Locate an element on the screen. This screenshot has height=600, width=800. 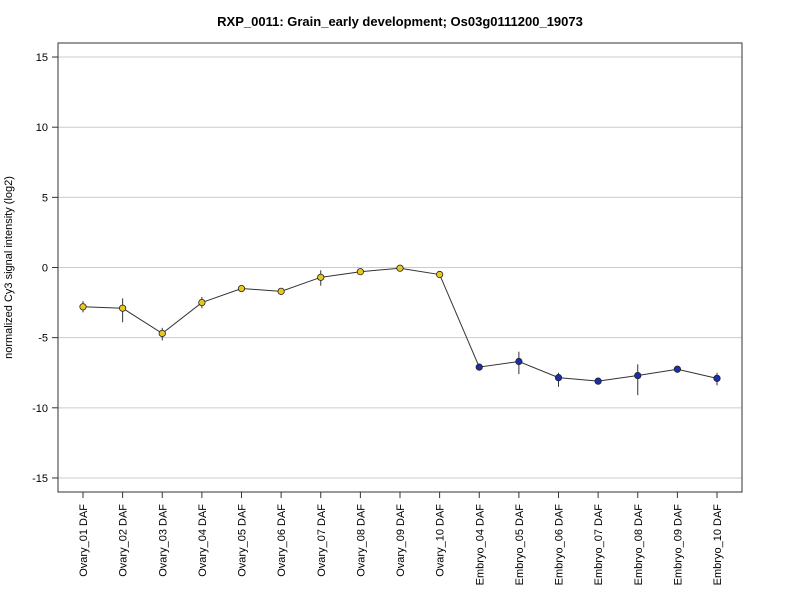
y-tick-label: -15 is located at coordinates (40, 479).